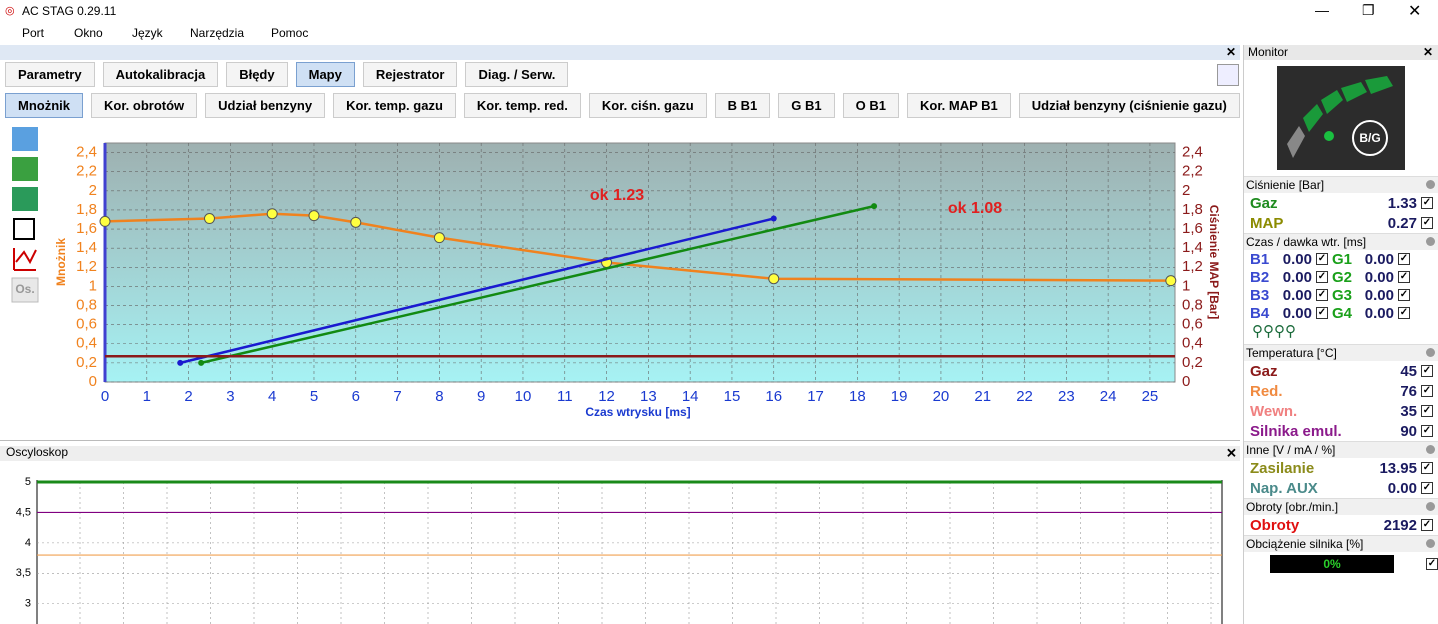 This screenshot has width=1438, height=624. Describe the element at coordinates (272, 396) in the screenshot. I see `x-tick-label: 4` at that location.